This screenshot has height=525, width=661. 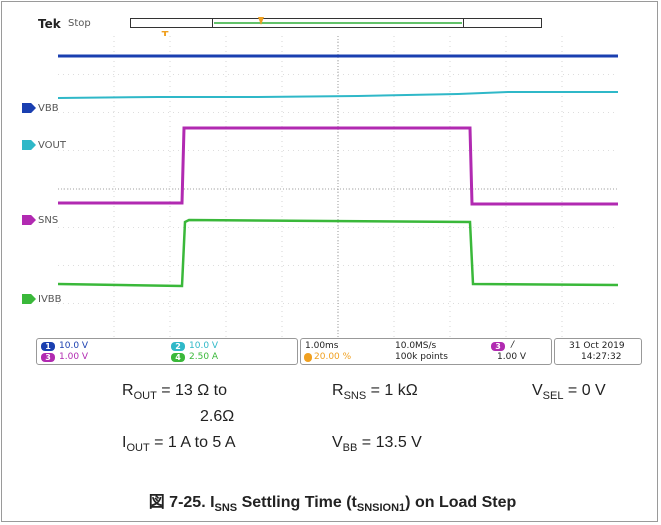 I want to click on waveform-ch2, so click(x=338, y=95).